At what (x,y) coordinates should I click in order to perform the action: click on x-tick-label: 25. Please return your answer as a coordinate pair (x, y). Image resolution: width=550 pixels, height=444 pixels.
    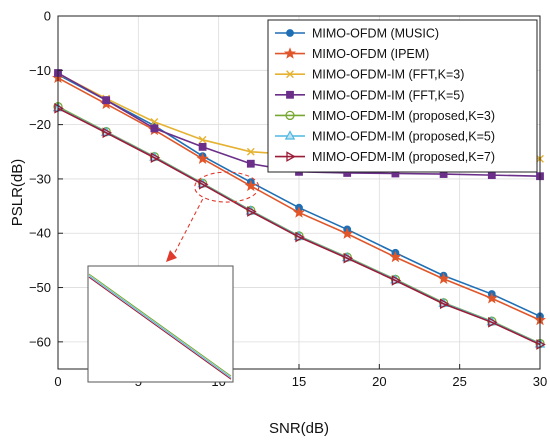
    Looking at the image, I should click on (459, 381).